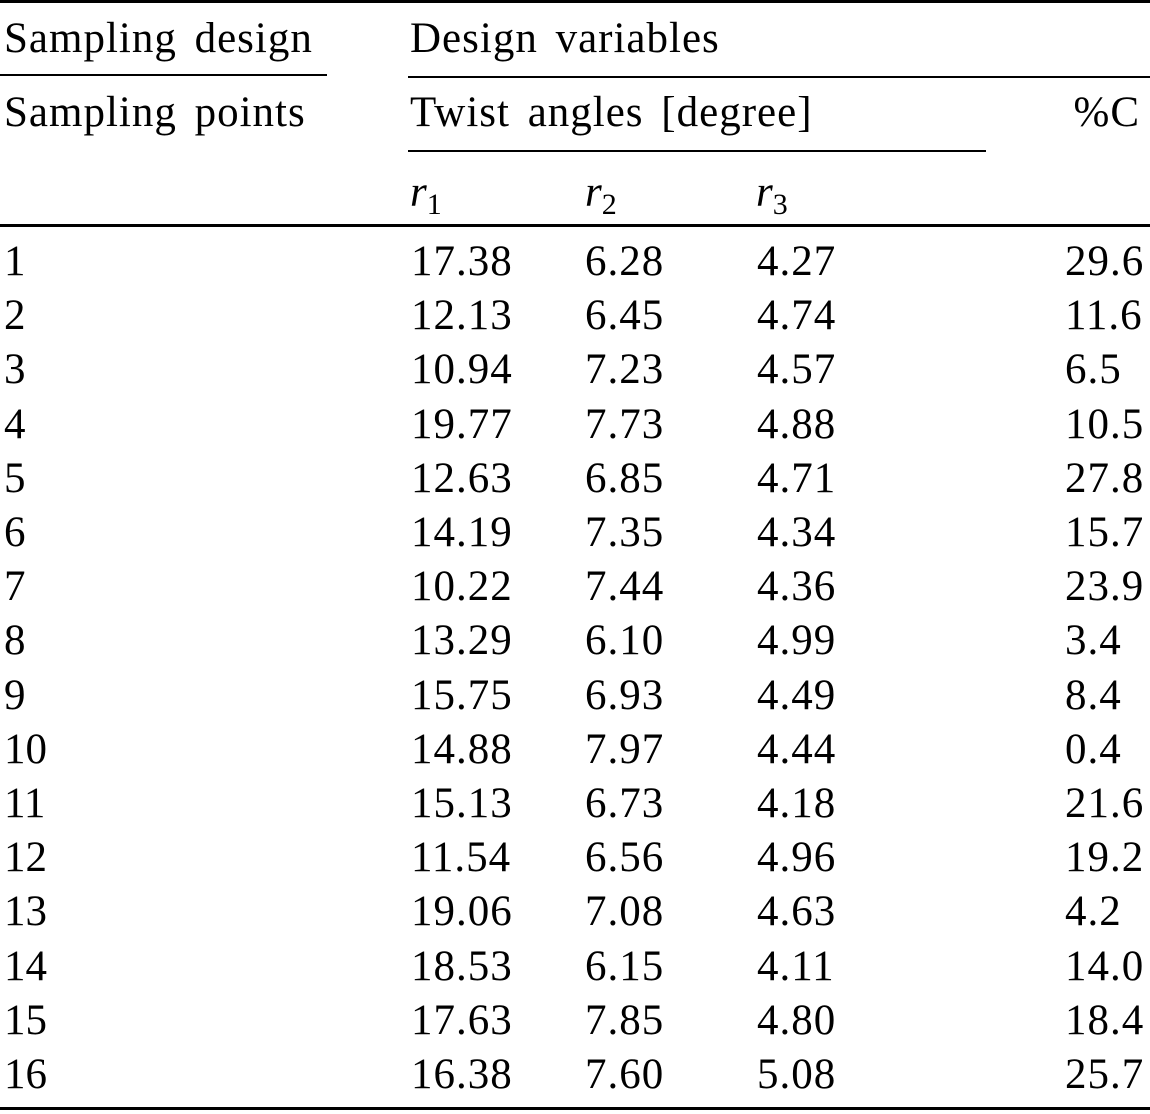 This screenshot has width=1150, height=1114. What do you see at coordinates (625, 857) in the screenshot?
I see `cell-r2: 6.56` at bounding box center [625, 857].